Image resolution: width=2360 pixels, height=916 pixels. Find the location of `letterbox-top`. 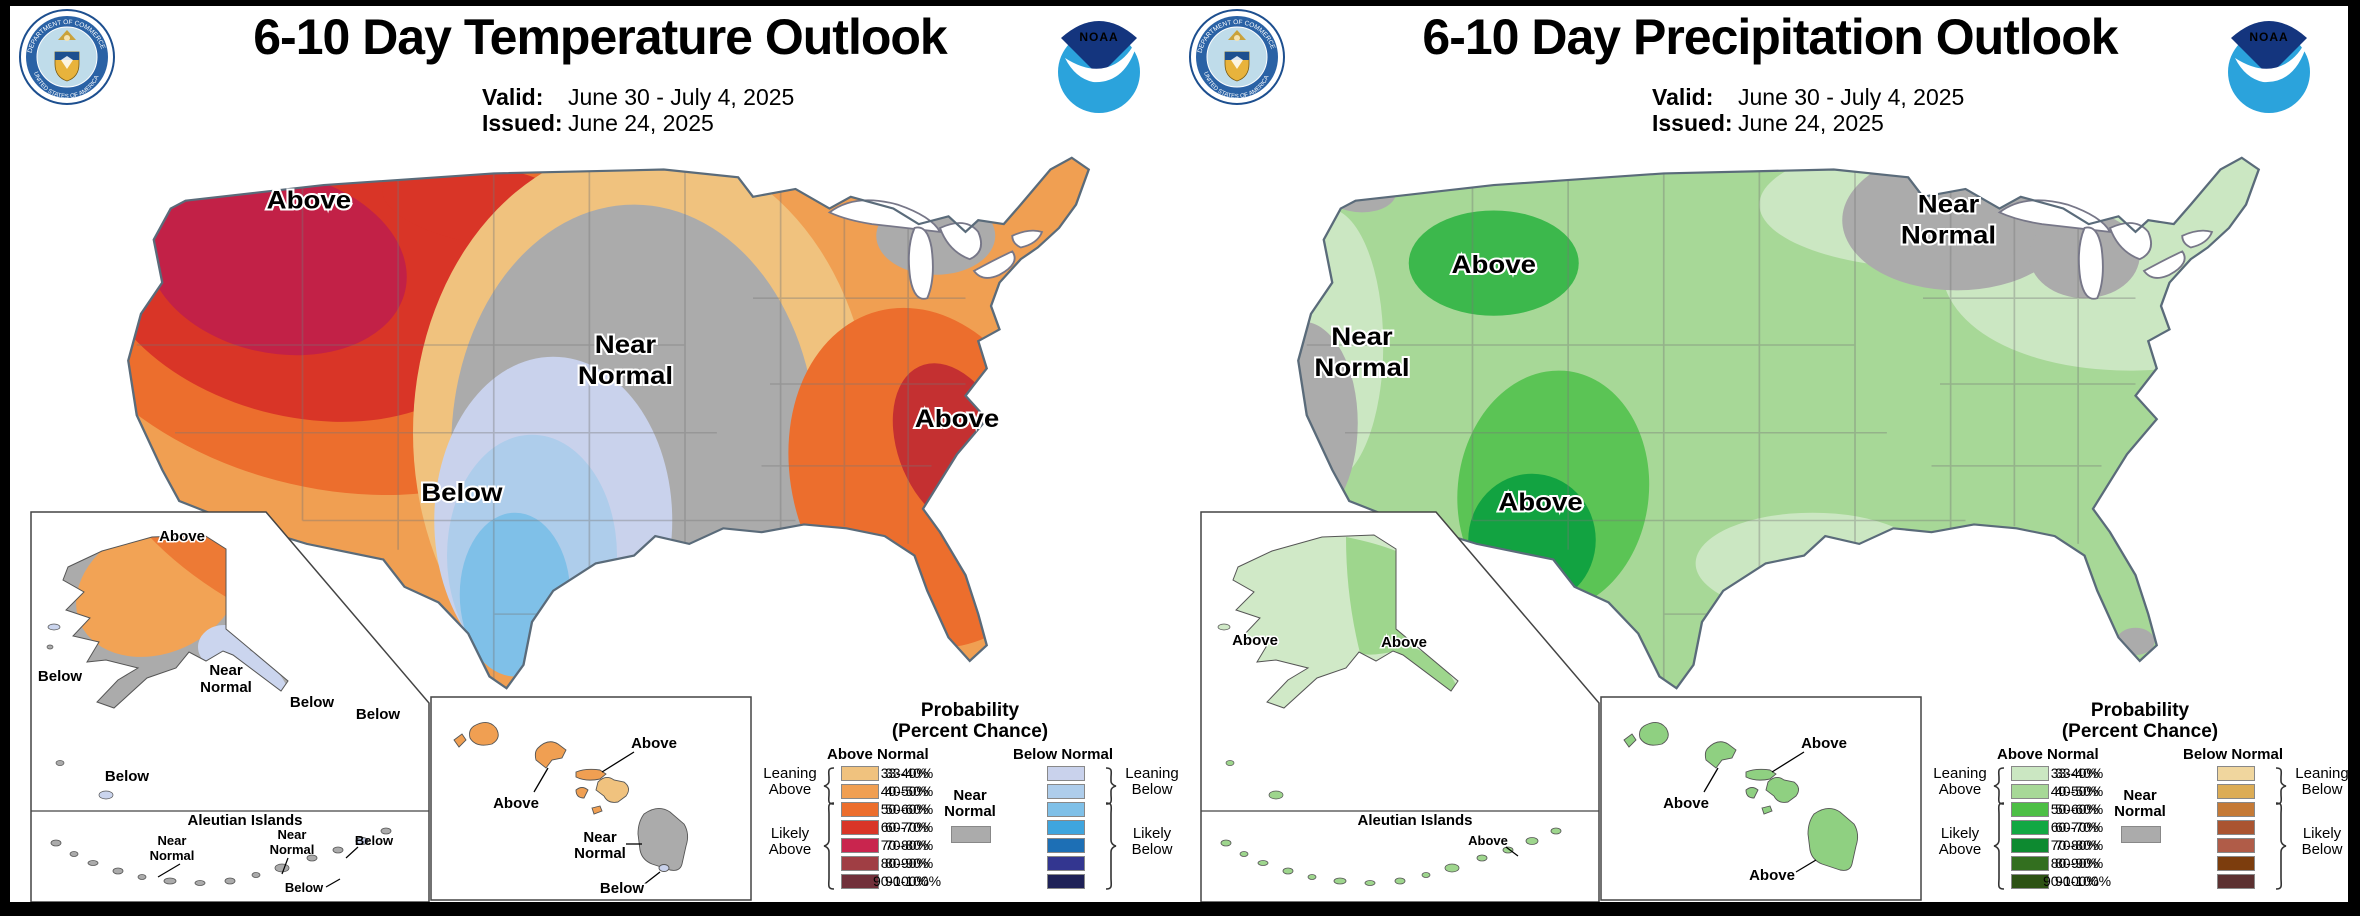

letterbox-top is located at coordinates (1180, 3).